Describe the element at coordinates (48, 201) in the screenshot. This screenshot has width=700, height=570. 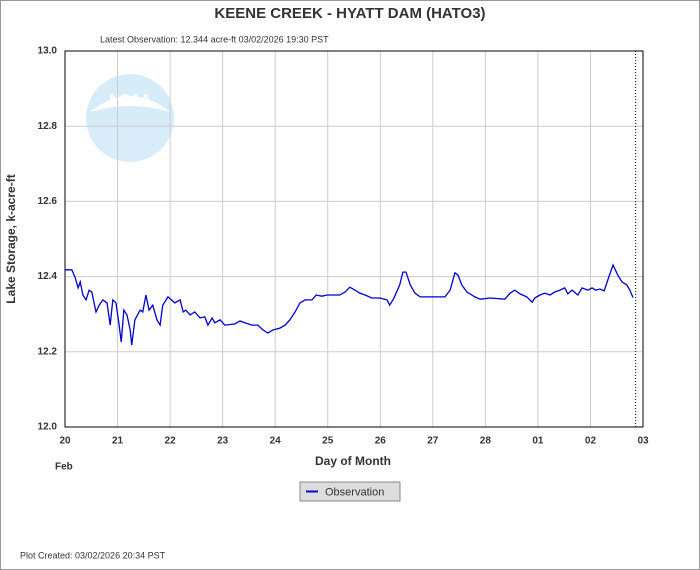
I see `y-tick-label: 12.6` at that location.